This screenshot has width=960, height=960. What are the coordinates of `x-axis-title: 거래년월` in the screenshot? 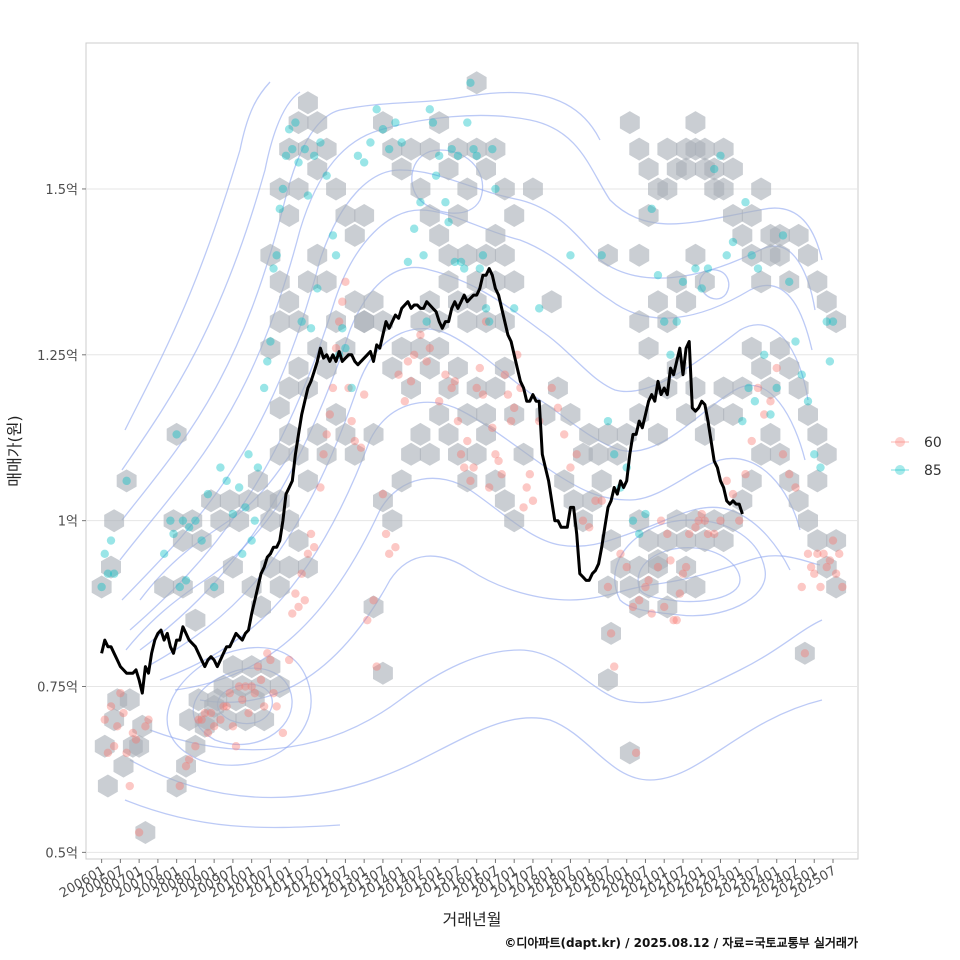 It's located at (472, 919).